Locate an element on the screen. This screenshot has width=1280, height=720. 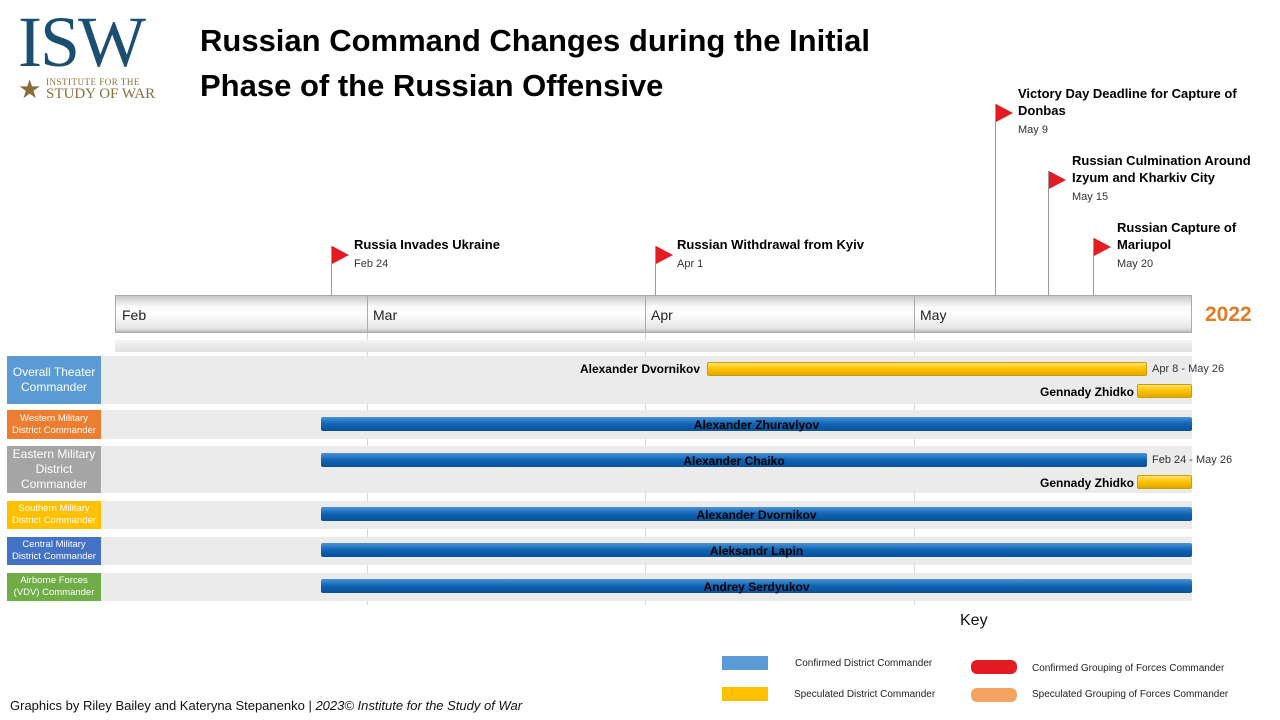
year-label: 2022 is located at coordinates (1228, 314).